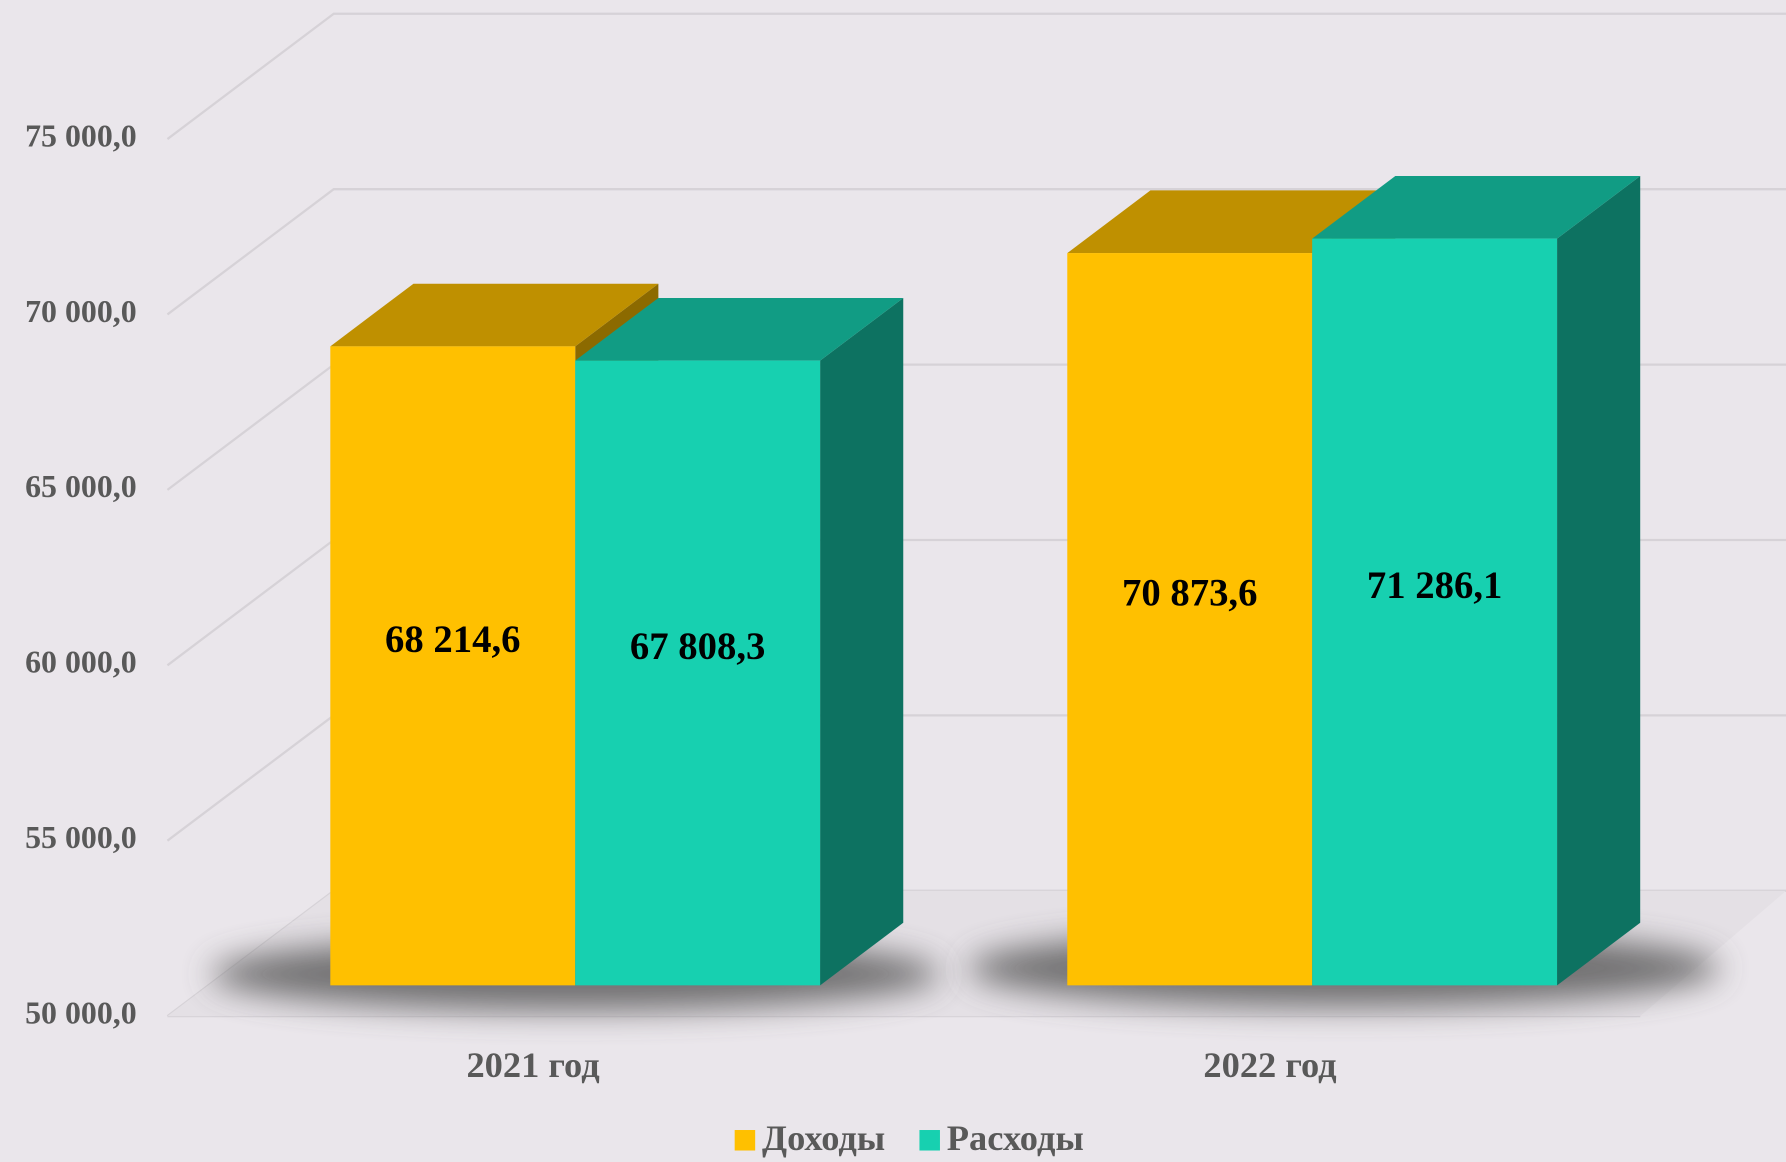 The height and width of the screenshot is (1162, 1786). What do you see at coordinates (81, 1012) in the screenshot?
I see `y-tick-label: 50 000,0` at bounding box center [81, 1012].